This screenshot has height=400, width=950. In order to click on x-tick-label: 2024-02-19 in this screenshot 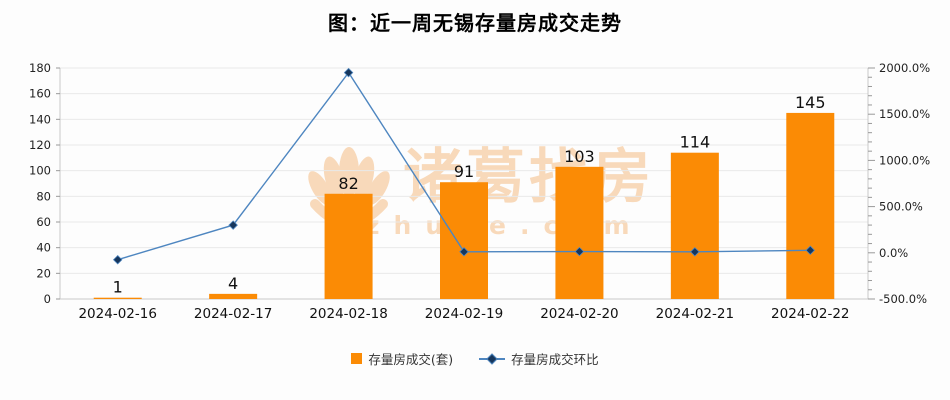, I will do `click(464, 314)`.